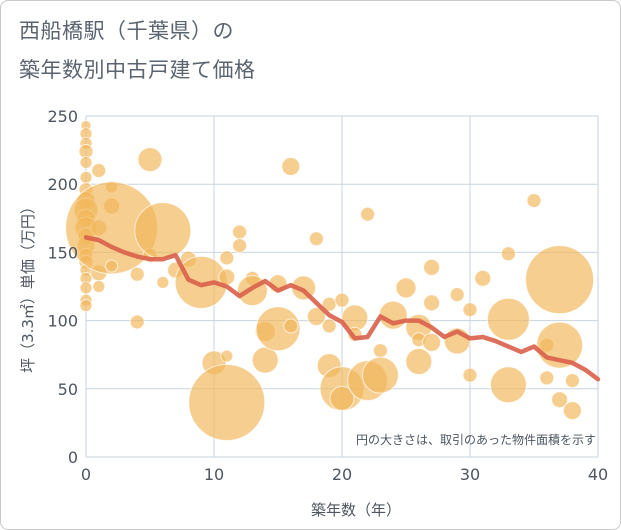 This screenshot has width=621, height=530. What do you see at coordinates (214, 474) in the screenshot?
I see `x-tick-label: 10` at bounding box center [214, 474].